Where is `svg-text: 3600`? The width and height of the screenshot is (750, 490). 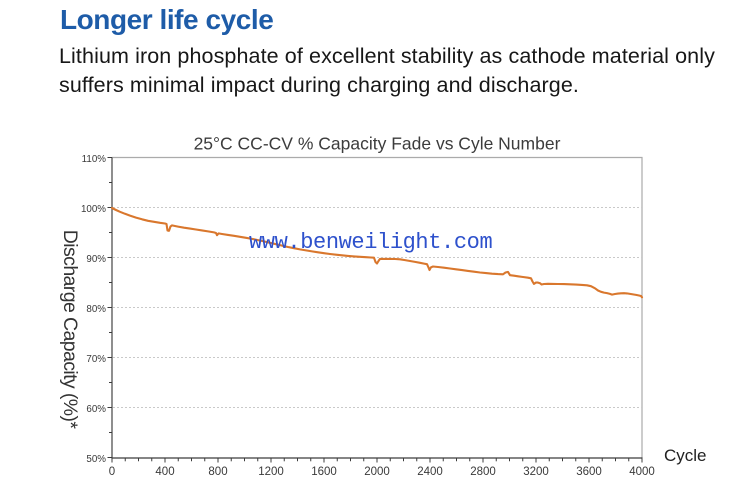 svg-text: 3600 is located at coordinates (589, 472).